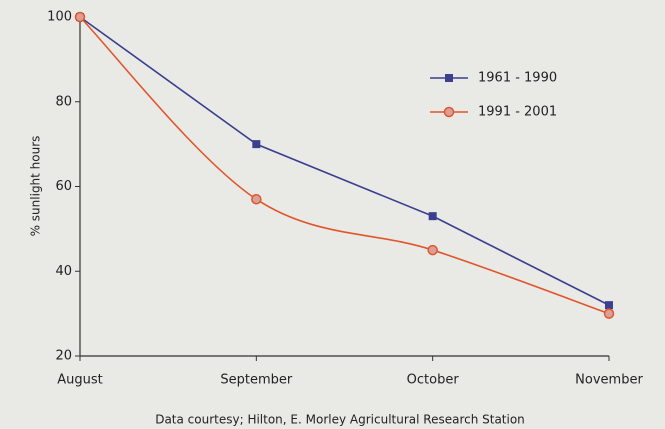 This screenshot has height=429, width=665. Describe the element at coordinates (63, 101) in the screenshot. I see `y-tick-label: 80` at that location.